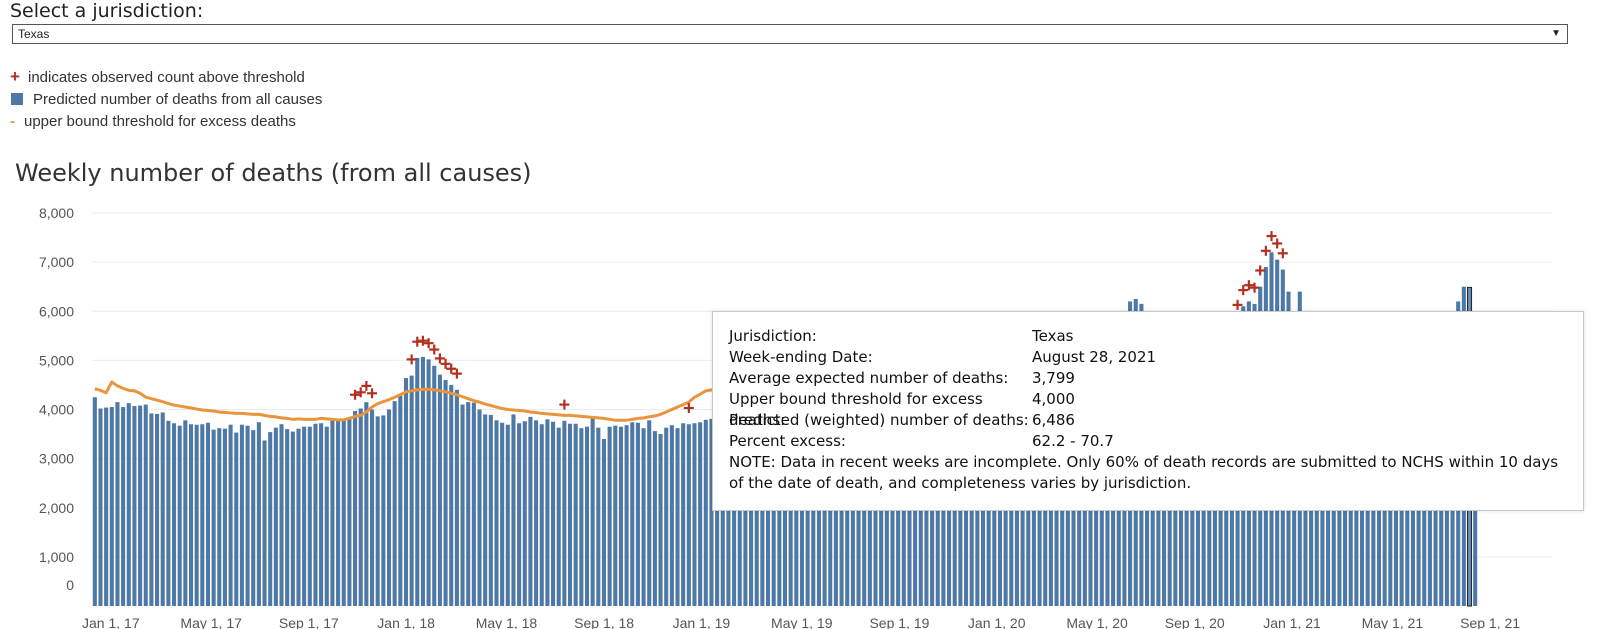 This screenshot has width=1600, height=629. I want to click on x-tick-label: Sep 1, 18, so click(604, 622).